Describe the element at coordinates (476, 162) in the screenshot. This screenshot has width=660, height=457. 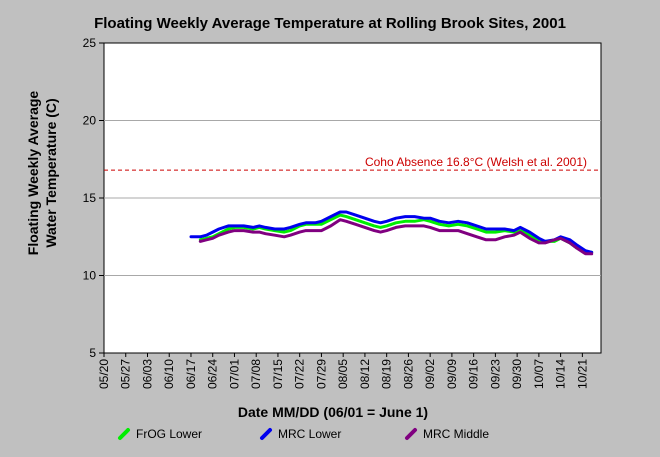
I see `reference-line-label: Coho Absence 16.8°C (Welsh et al. 2001)` at that location.